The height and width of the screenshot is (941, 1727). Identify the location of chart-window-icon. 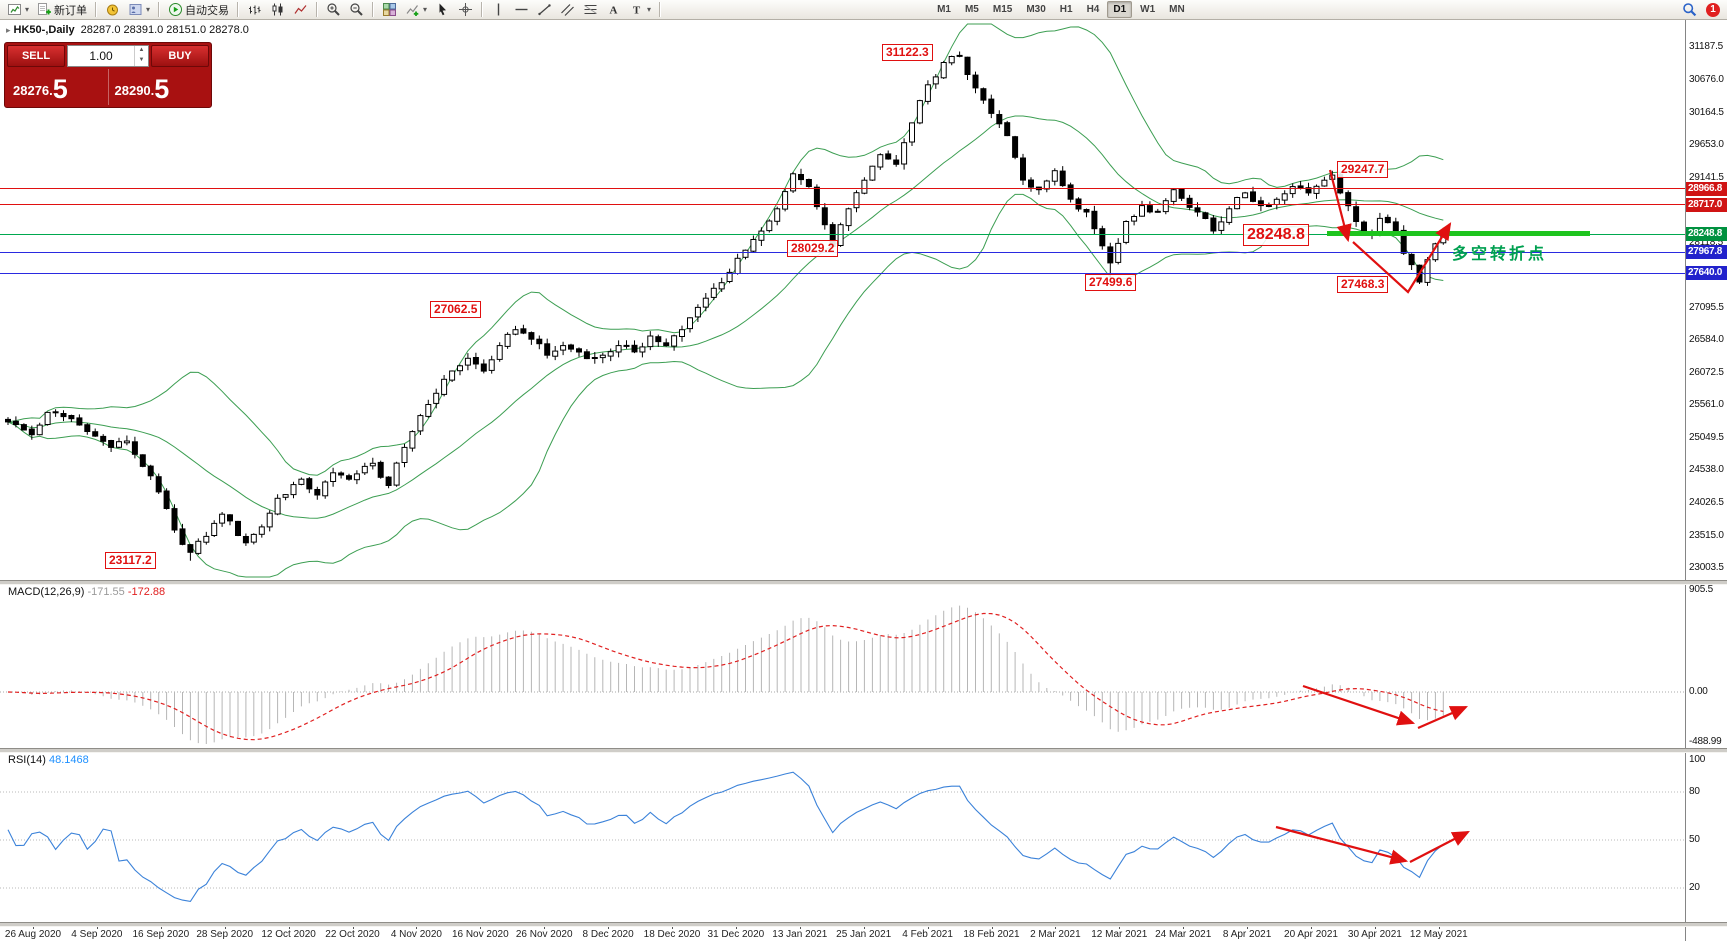
(14, 9).